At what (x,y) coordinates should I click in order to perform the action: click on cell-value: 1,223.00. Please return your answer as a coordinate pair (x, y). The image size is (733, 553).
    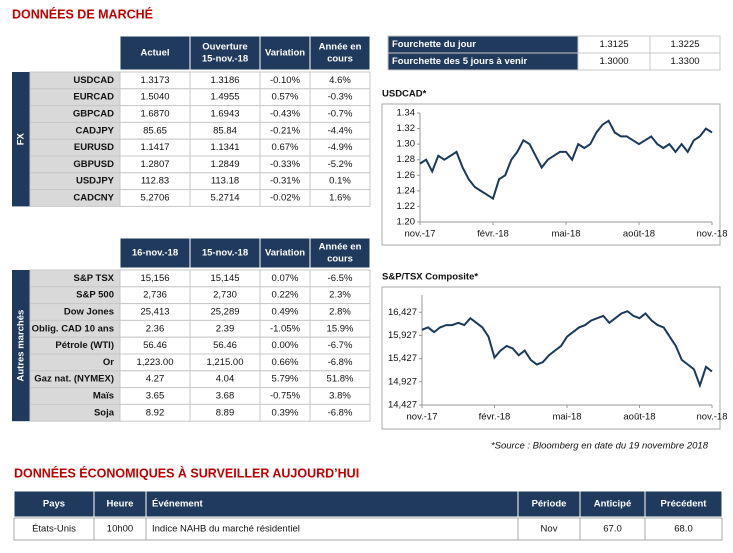
    Looking at the image, I should click on (155, 362).